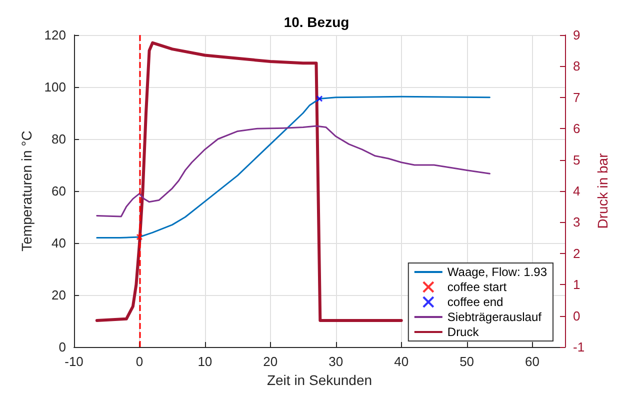  Describe the element at coordinates (293, 171) in the screenshot. I see `line-series` at that location.